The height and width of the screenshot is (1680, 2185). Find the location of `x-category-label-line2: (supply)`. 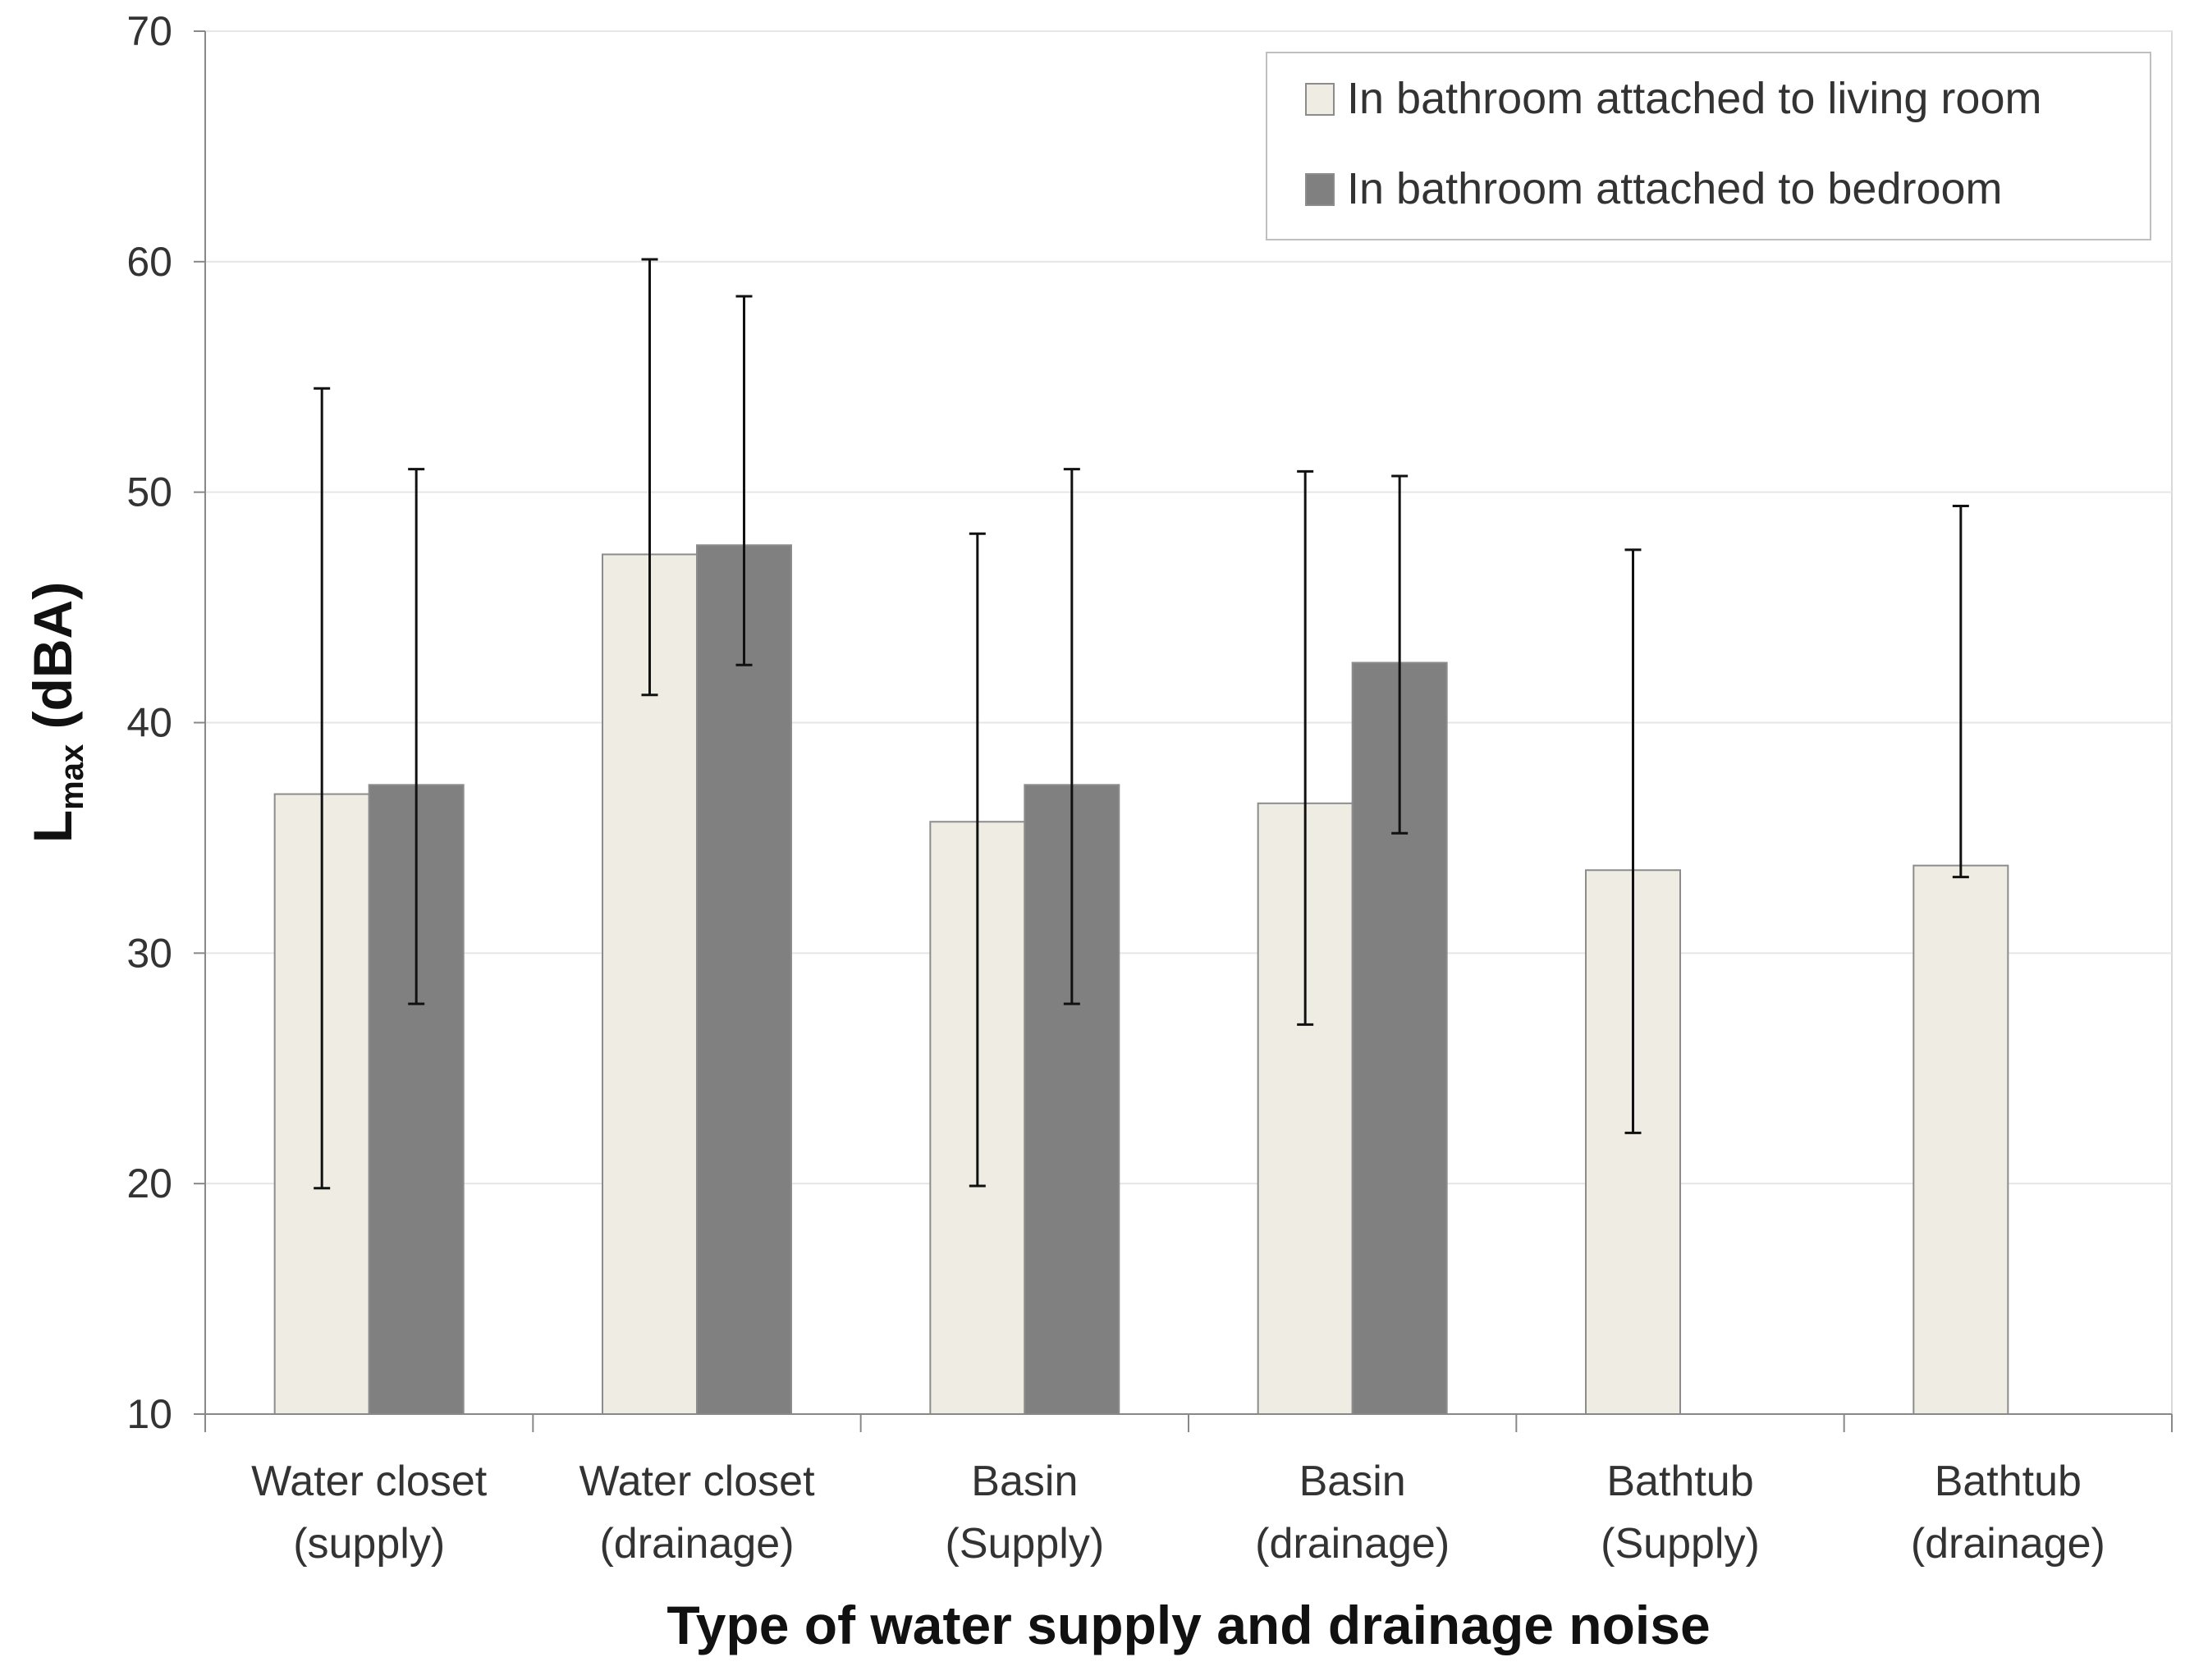

x-category-label-line2: (supply) is located at coordinates (369, 1544).